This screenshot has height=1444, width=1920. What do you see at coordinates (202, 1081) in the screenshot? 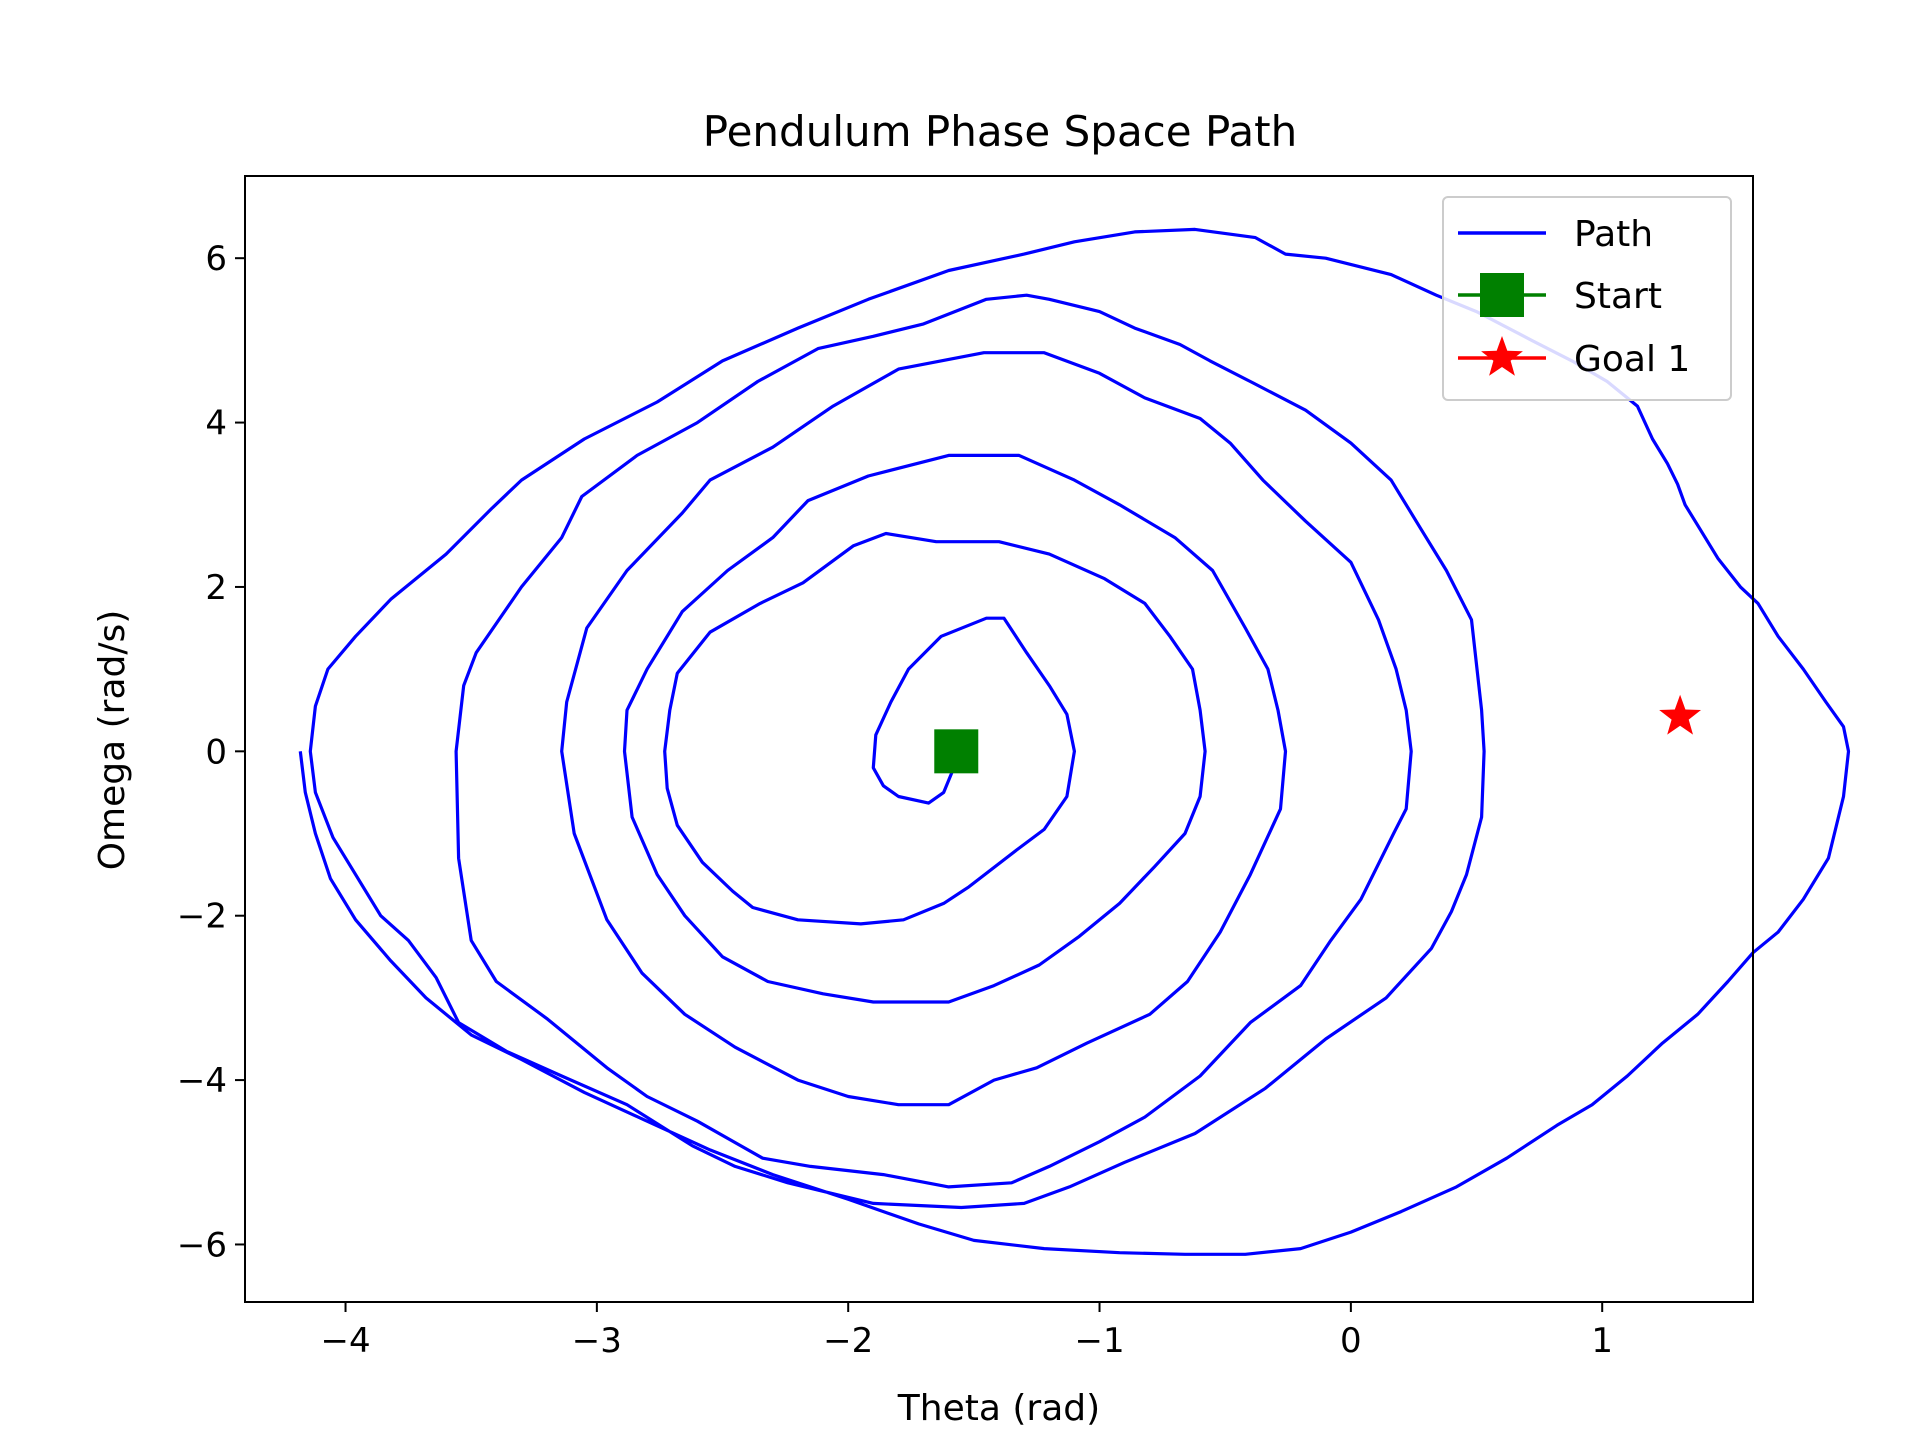
I see `y-tick-label: −4` at bounding box center [202, 1081].